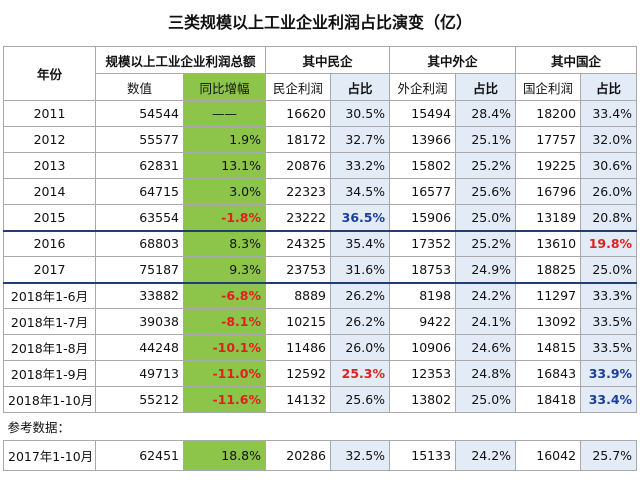 Image resolution: width=640 pixels, height=495 pixels. Describe the element at coordinates (139, 373) in the screenshot. I see `total-cell: 49713` at that location.